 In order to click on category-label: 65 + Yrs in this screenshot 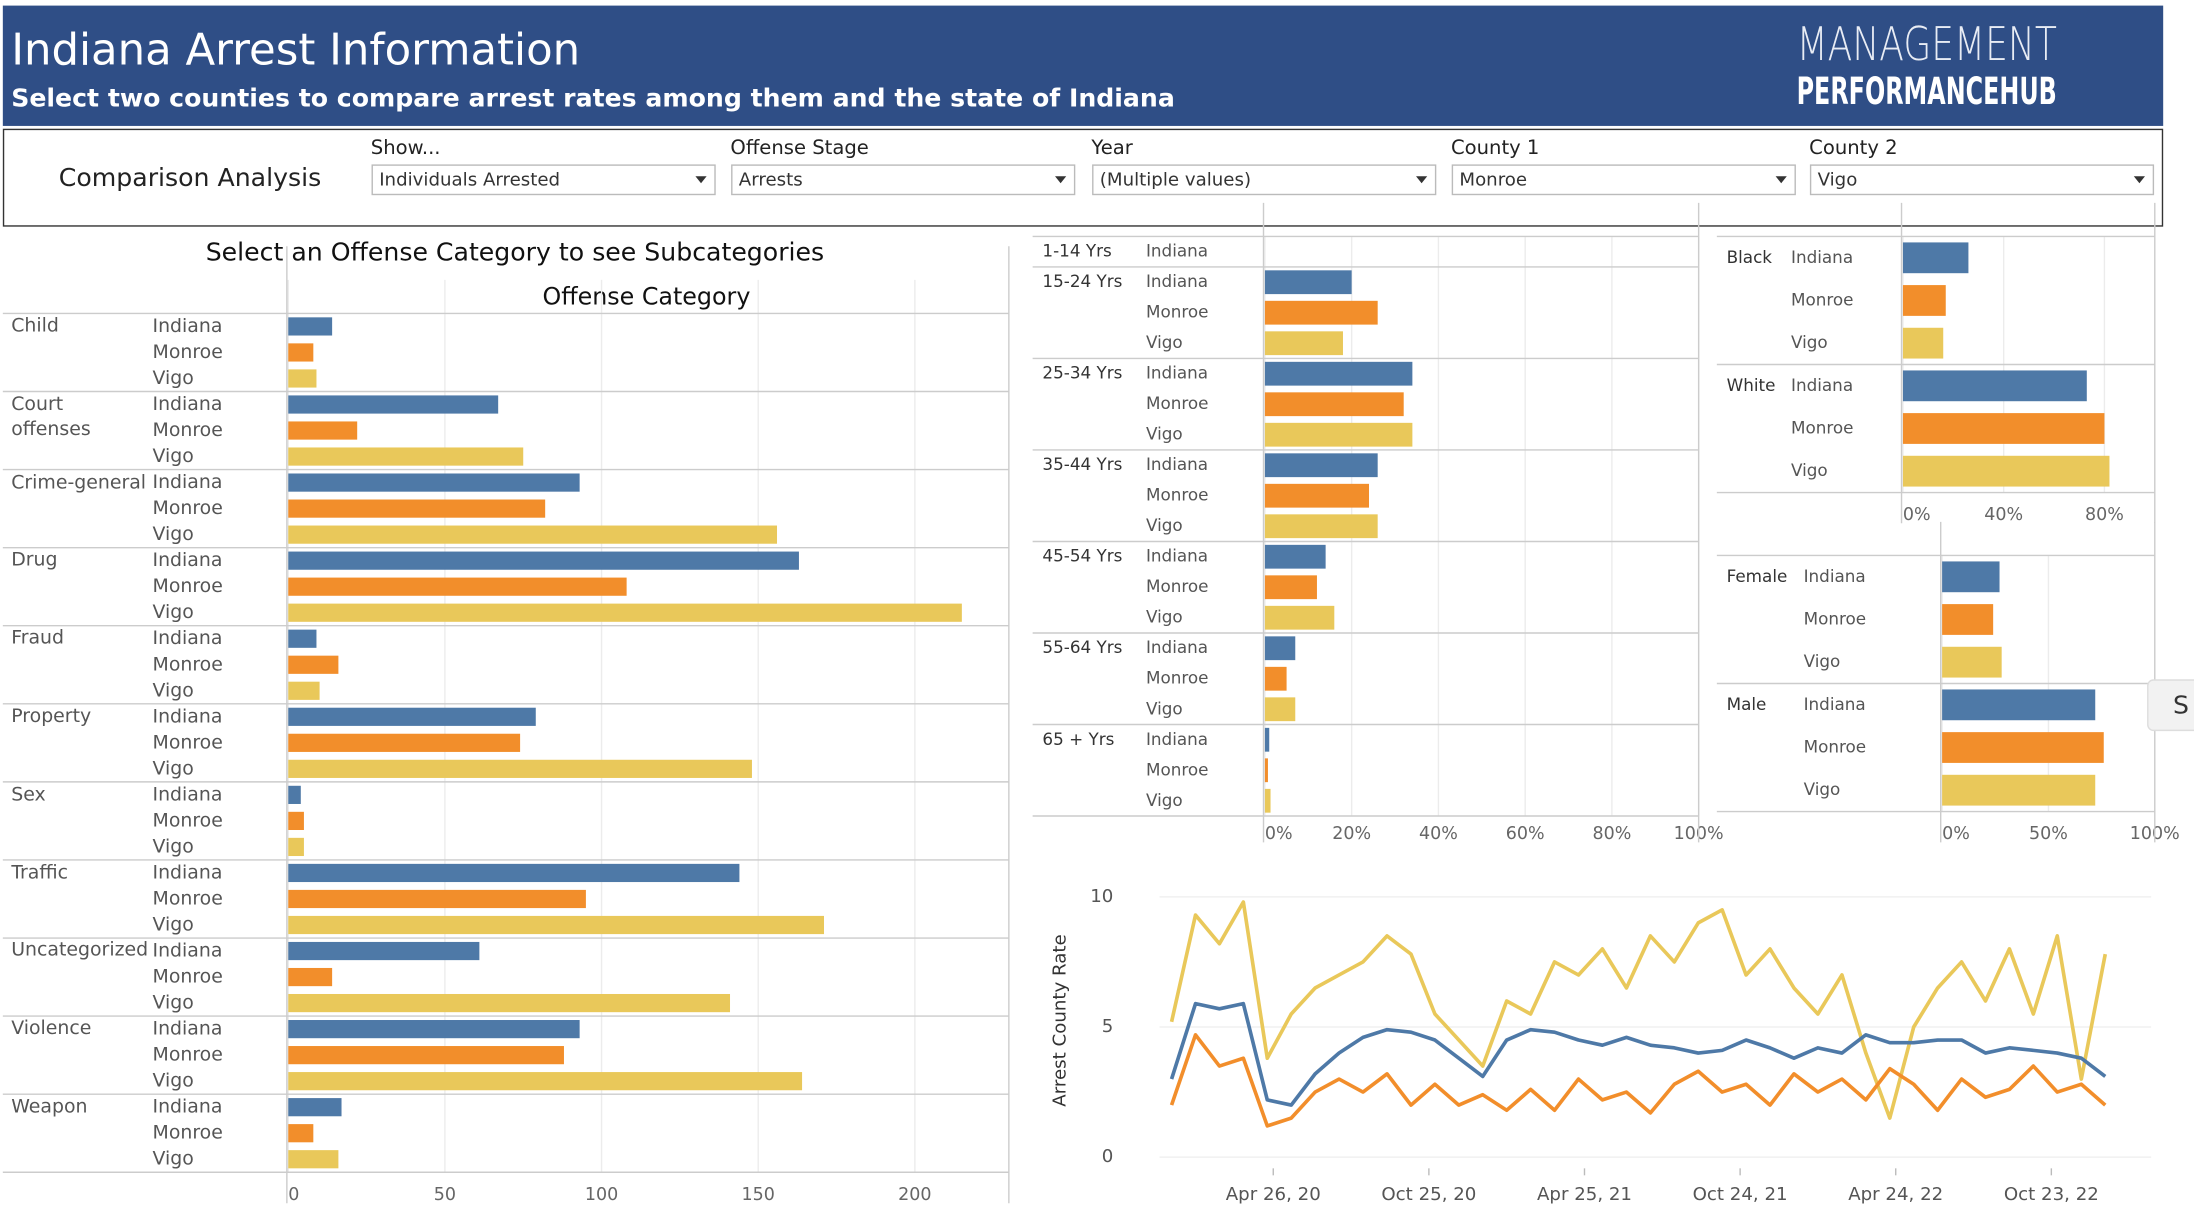, I will do `click(1078, 739)`.